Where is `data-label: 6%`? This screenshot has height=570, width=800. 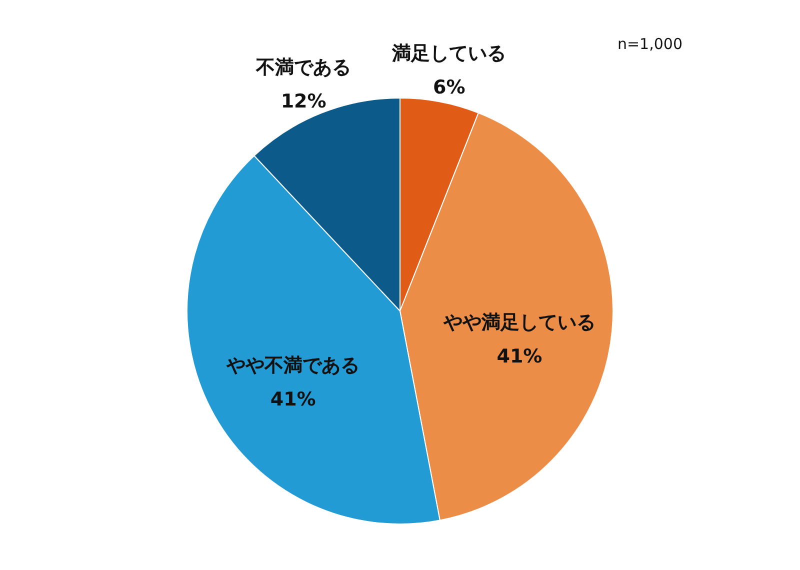
data-label: 6% is located at coordinates (449, 87).